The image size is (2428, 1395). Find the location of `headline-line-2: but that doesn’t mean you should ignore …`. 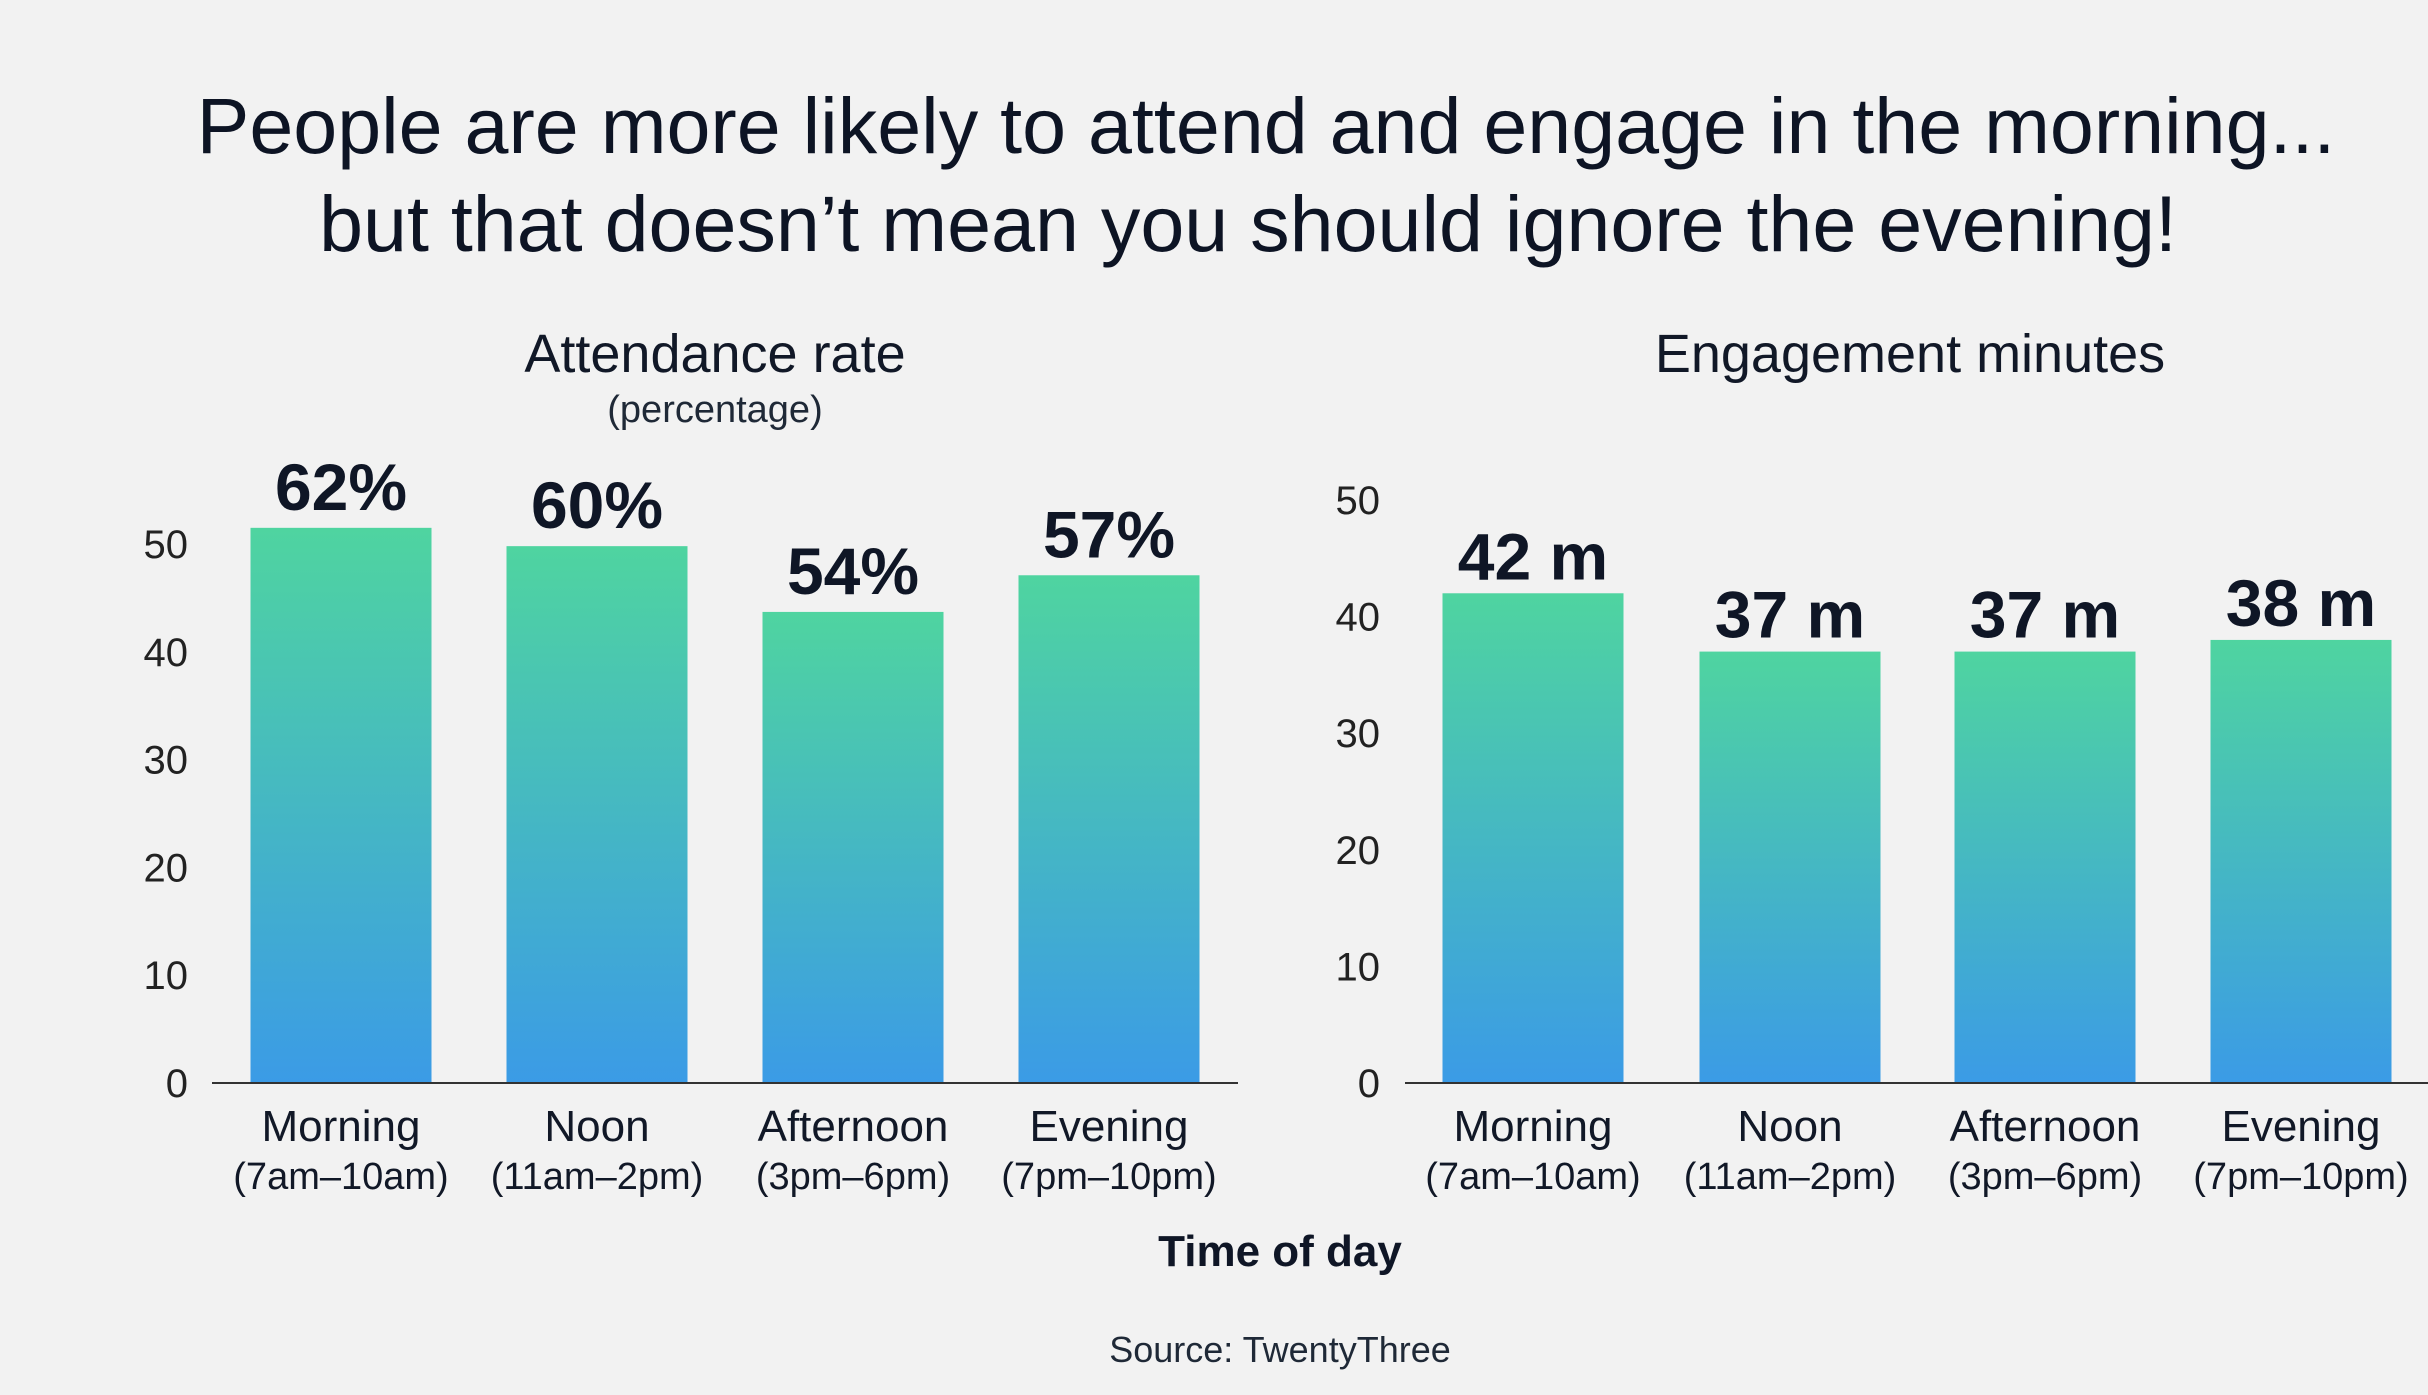

headline-line-2: but that doesn’t mean you should ignore … is located at coordinates (1248, 223).